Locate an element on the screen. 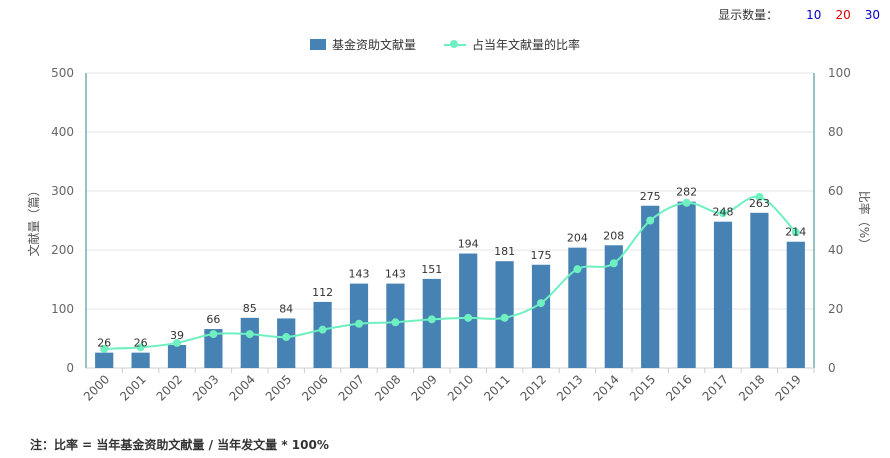 Image resolution: width=890 pixels, height=458 pixels. y2-tick-label: 80 is located at coordinates (835, 132).